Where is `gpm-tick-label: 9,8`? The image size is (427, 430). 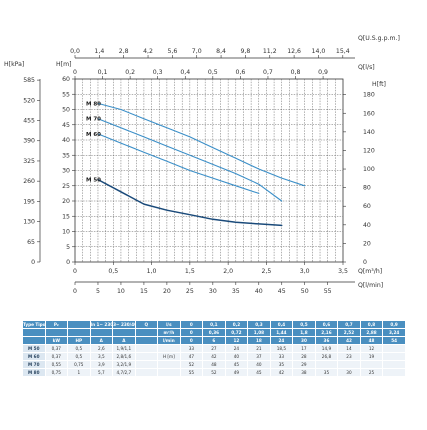
gpm-tick-label: 9,8 is located at coordinates (245, 51).